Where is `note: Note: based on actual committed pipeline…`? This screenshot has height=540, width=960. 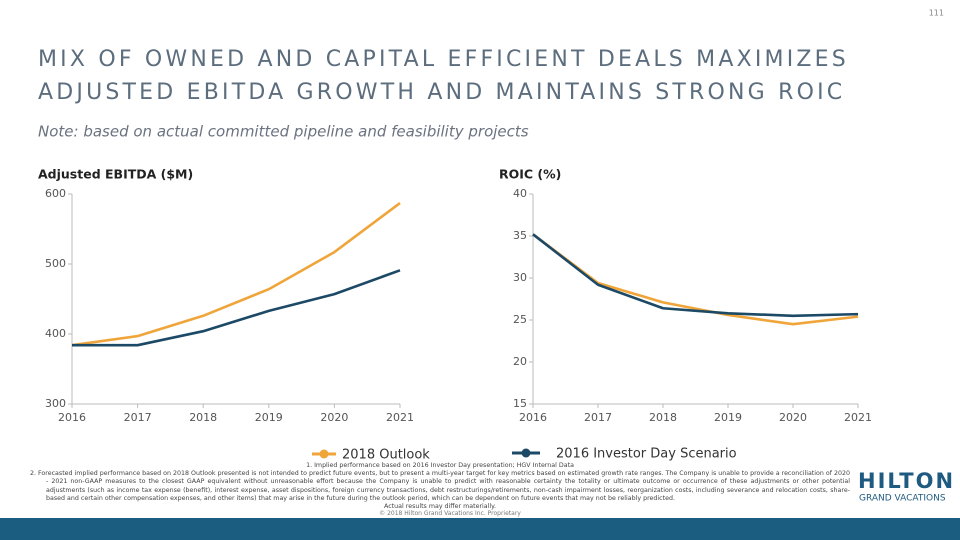 note: Note: based on actual committed pipeline… is located at coordinates (283, 132).